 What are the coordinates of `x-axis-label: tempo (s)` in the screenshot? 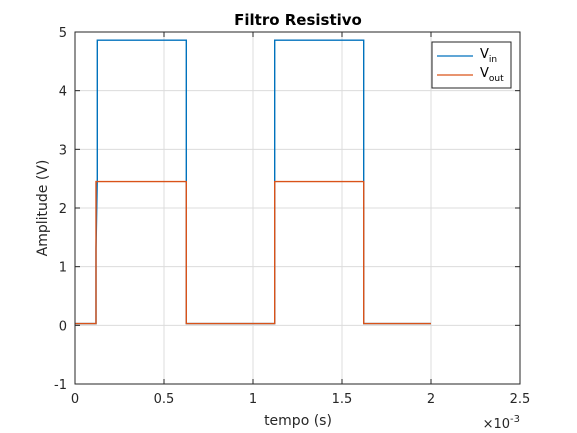 It's located at (298, 421).